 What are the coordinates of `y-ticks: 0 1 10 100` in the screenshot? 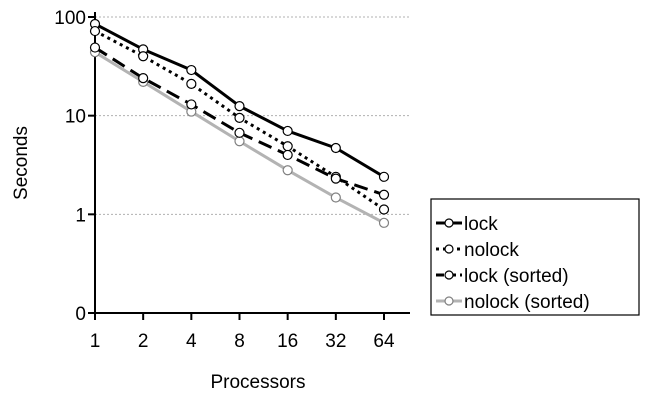 It's located at (74, 166).